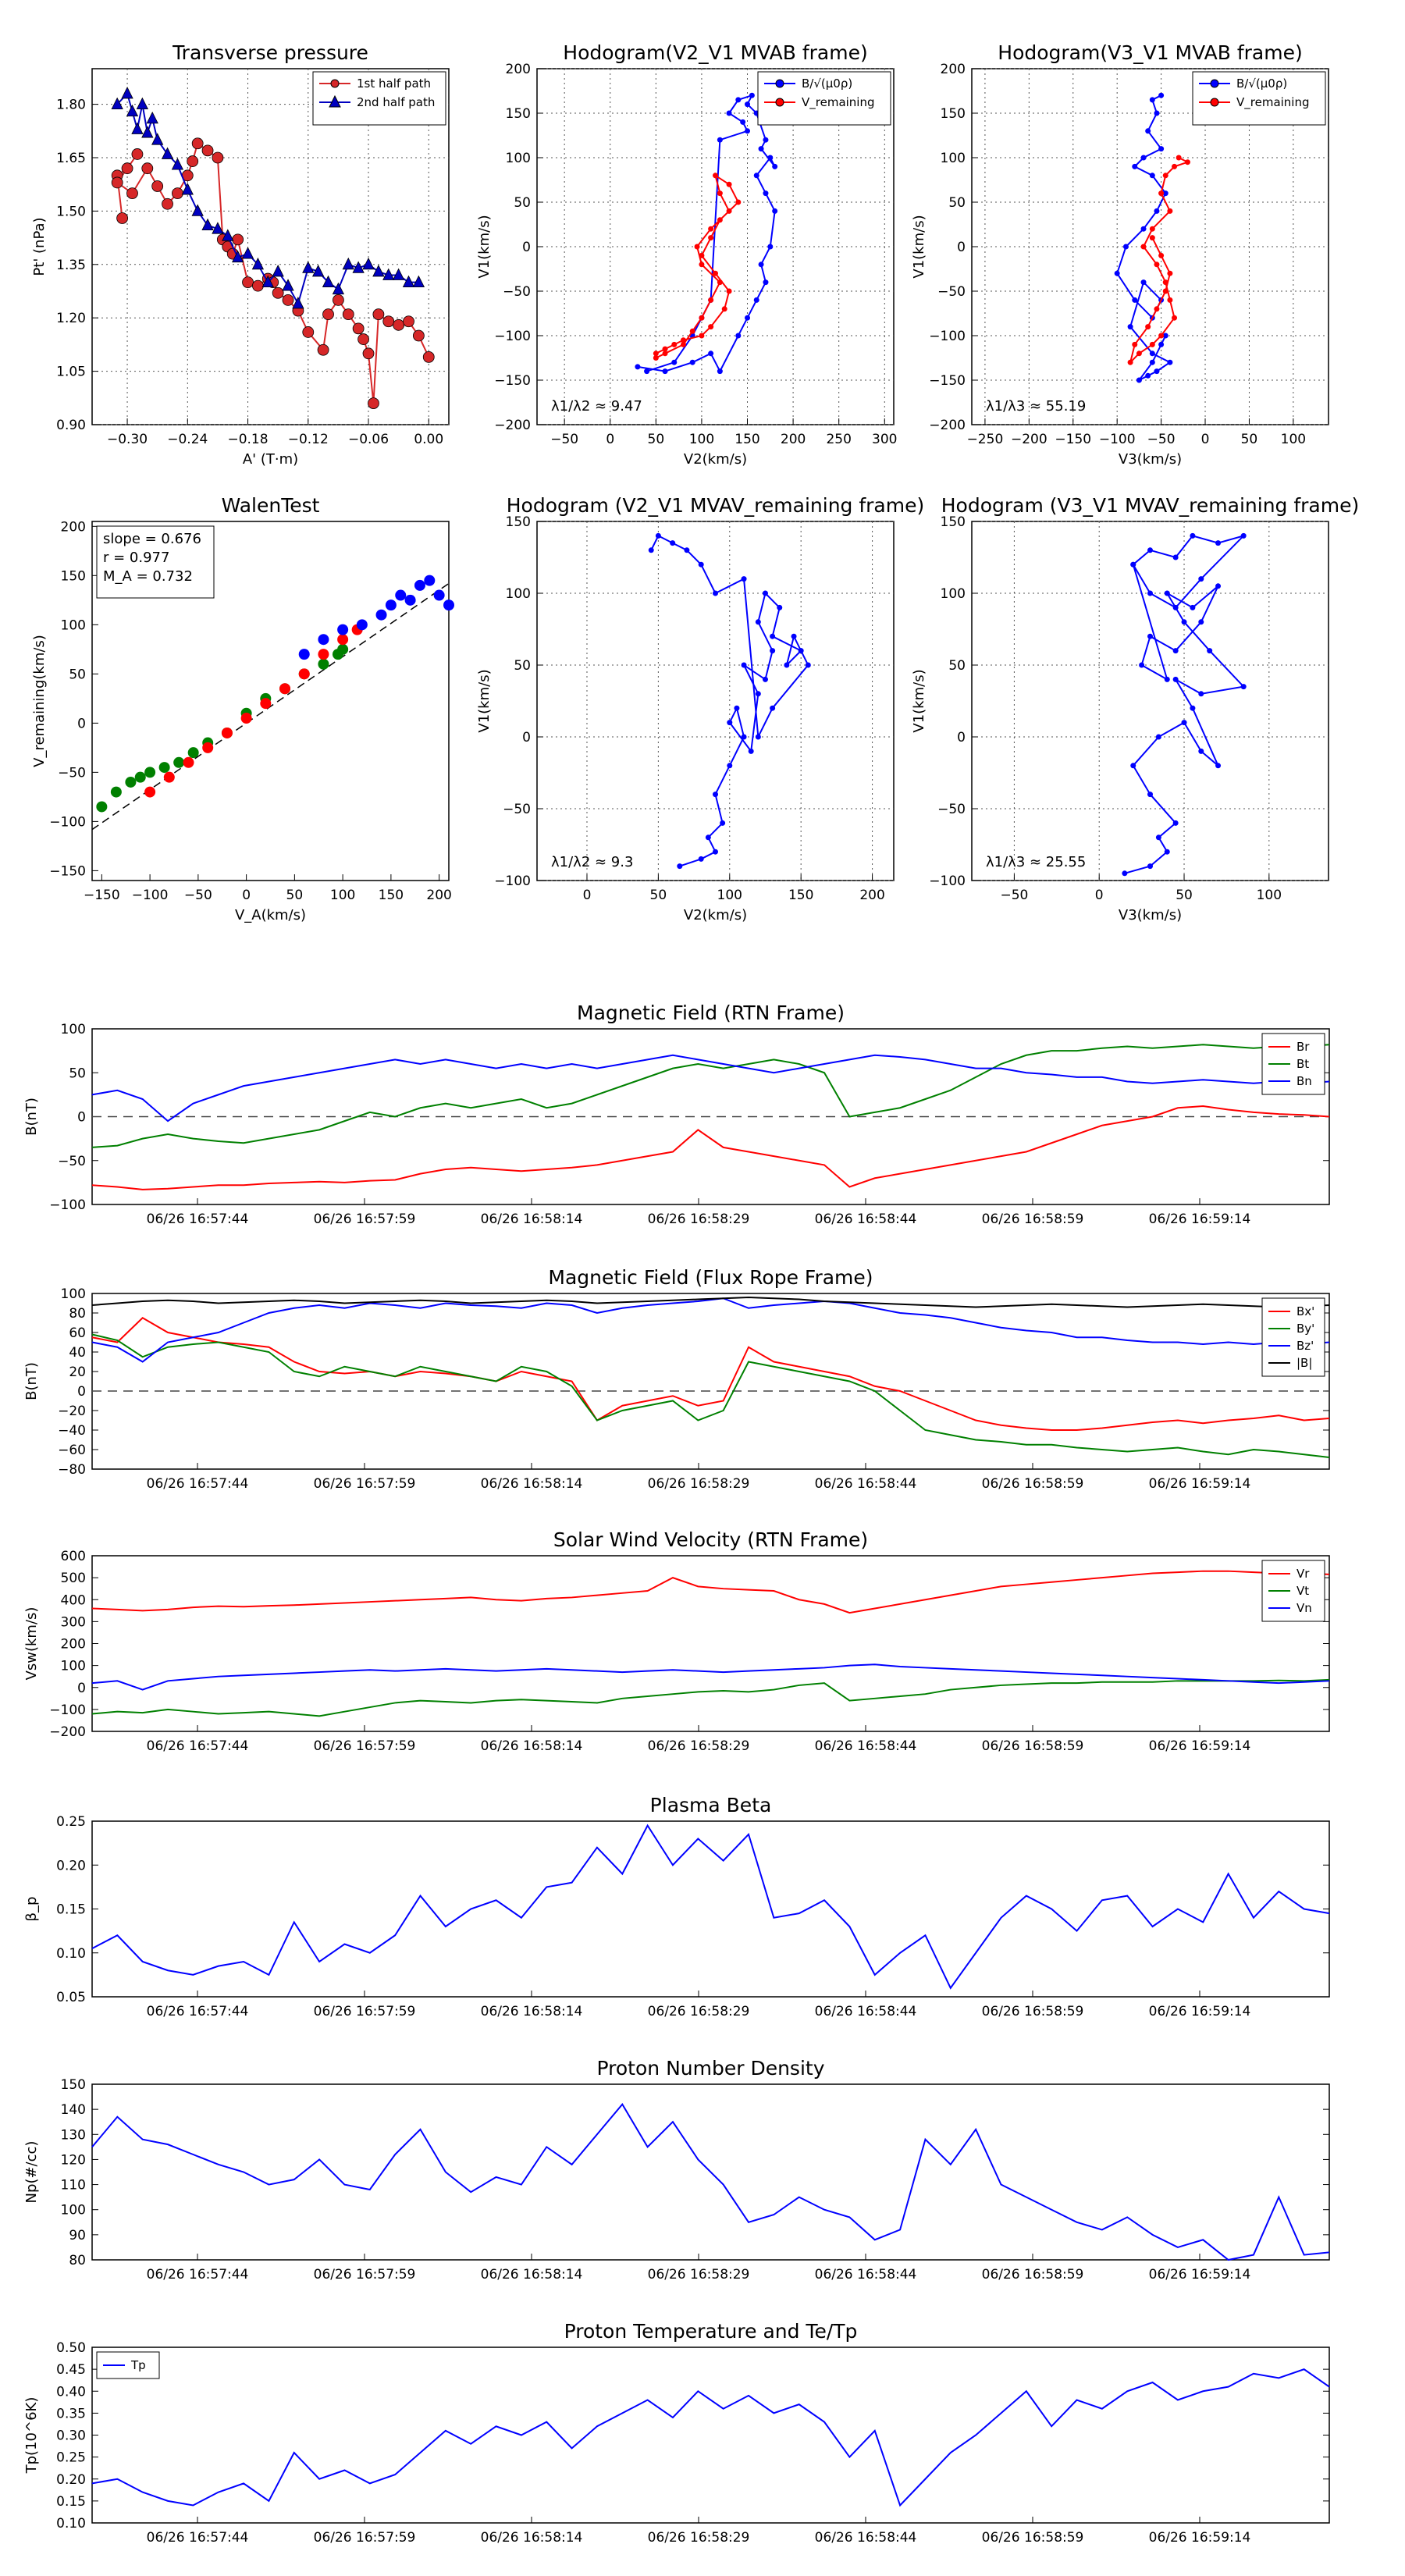 The width and height of the screenshot is (1405, 2576). Describe the element at coordinates (71, 2502) in the screenshot. I see `y-tick-label: 0.15` at that location.